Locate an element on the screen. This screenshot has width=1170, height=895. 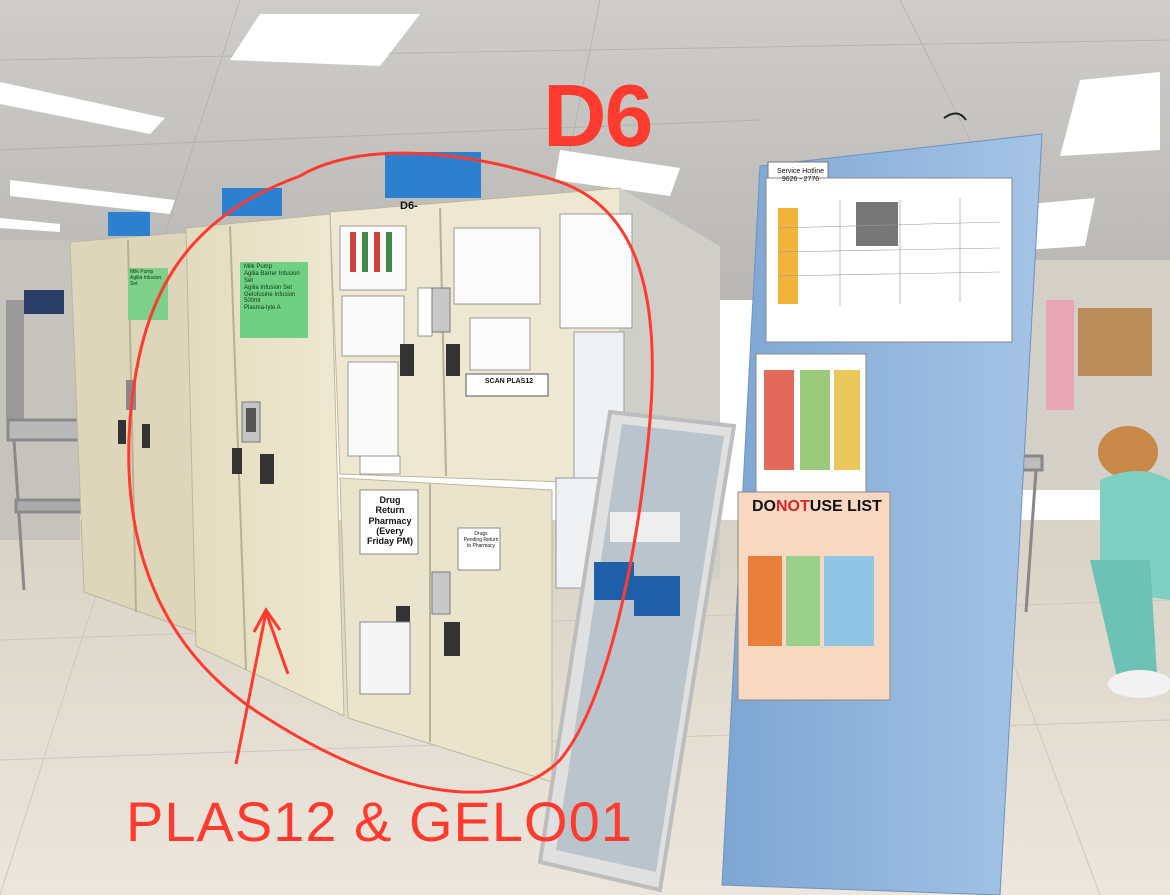
monitor-left is located at coordinates (35, 355).